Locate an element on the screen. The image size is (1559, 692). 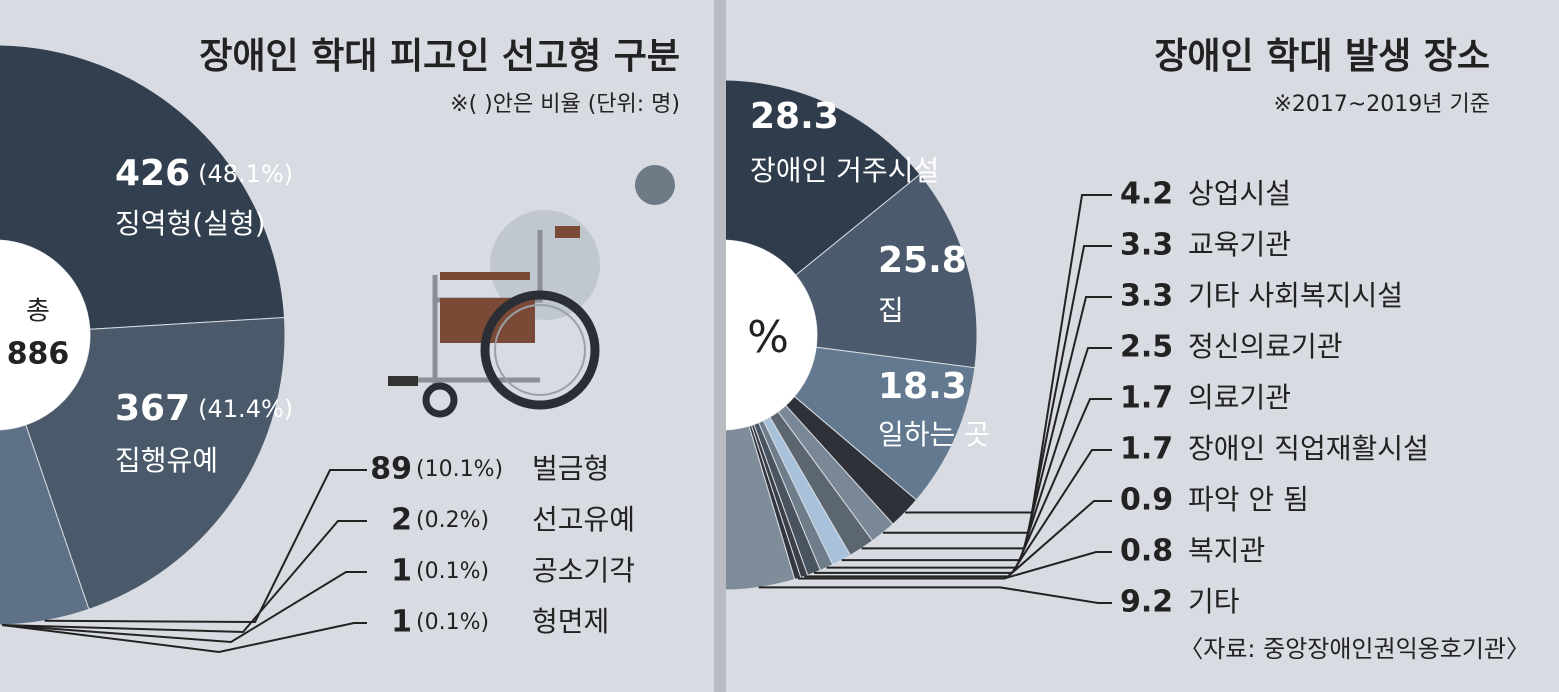
category-label: 징역형(실형) is located at coordinates (190, 223).